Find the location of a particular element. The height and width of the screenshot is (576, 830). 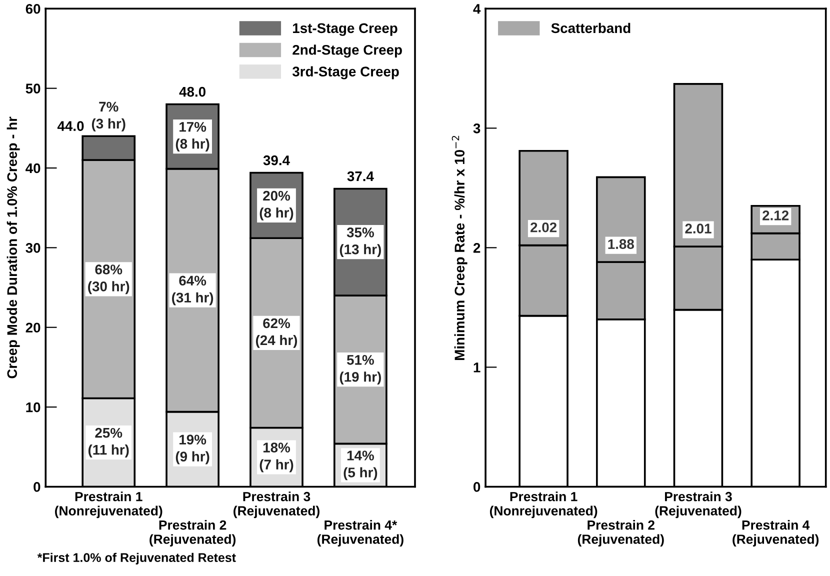

data-label: 19% (9 hr) is located at coordinates (193, 449).